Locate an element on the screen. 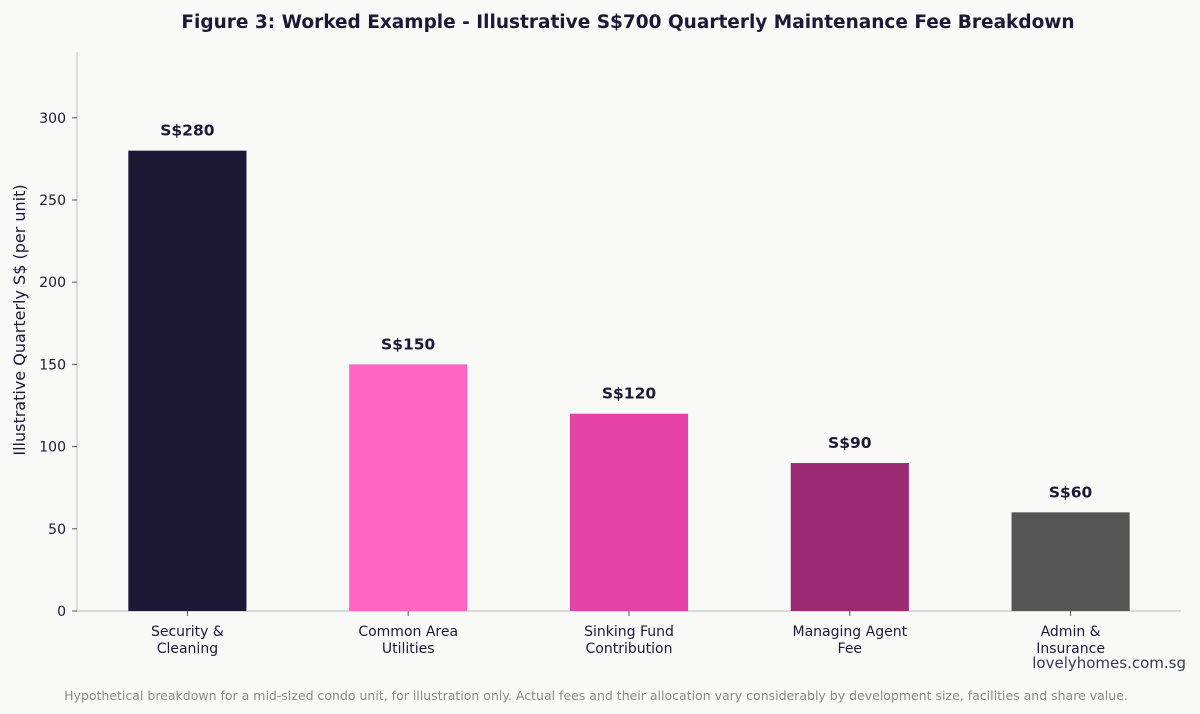 Image resolution: width=1200 pixels, height=714 pixels. y-tick-label: 50 is located at coordinates (57, 530).